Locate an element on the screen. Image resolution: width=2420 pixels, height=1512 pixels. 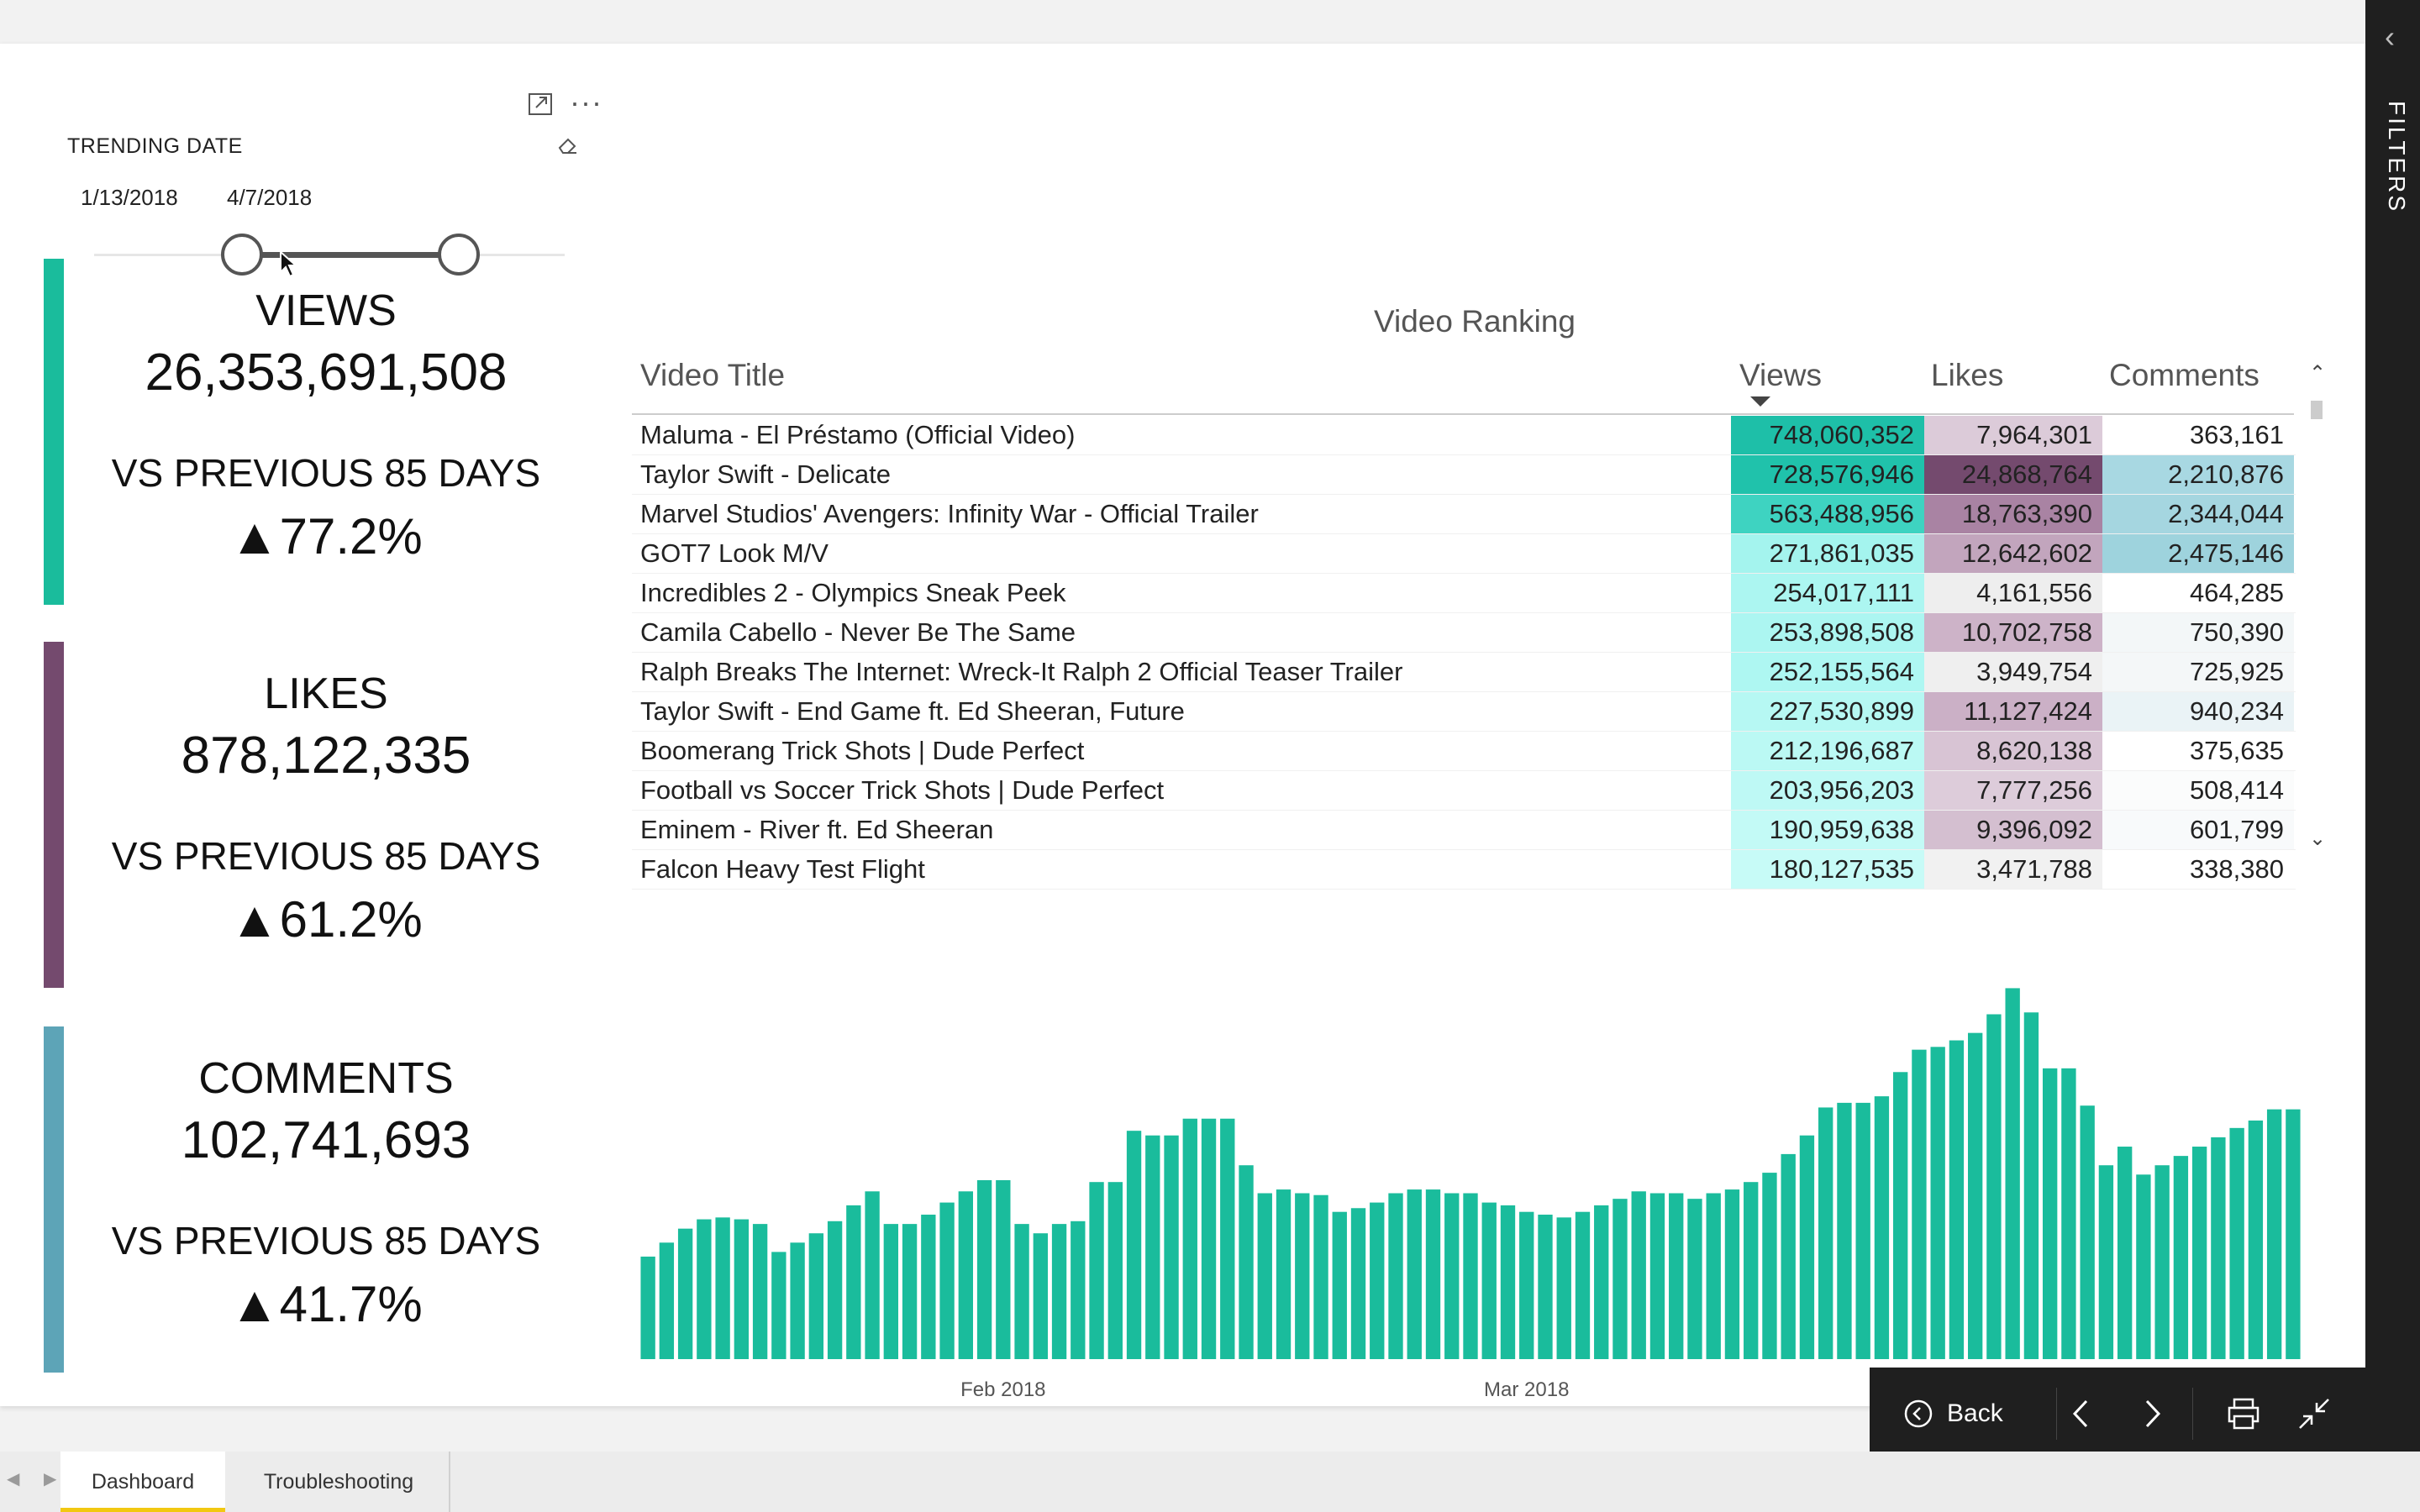
tab-dashboard: Dashboard is located at coordinates (142, 1482).